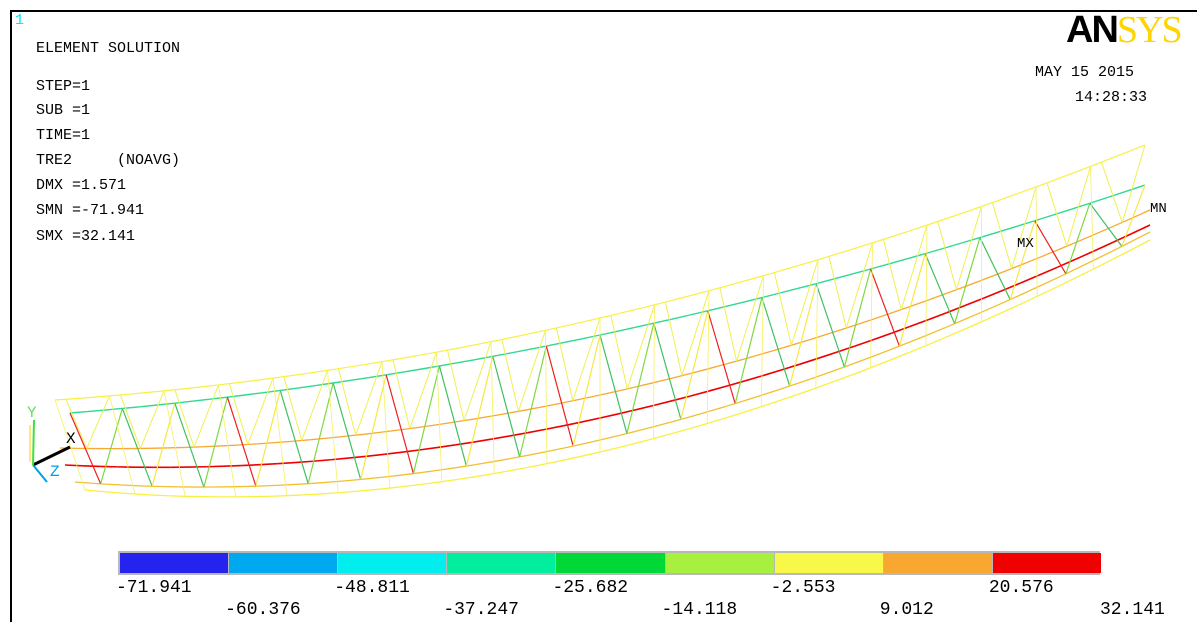 This screenshot has width=1197, height=622. I want to click on logo-part-2: SYS, so click(1149, 30).